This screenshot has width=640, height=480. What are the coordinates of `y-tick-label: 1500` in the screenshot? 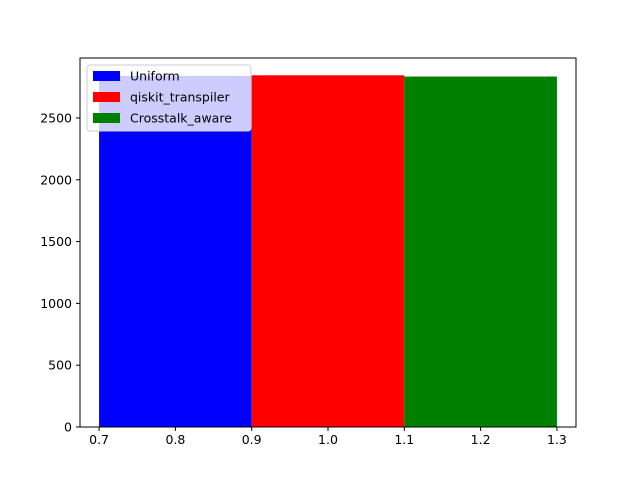 It's located at (56, 241).